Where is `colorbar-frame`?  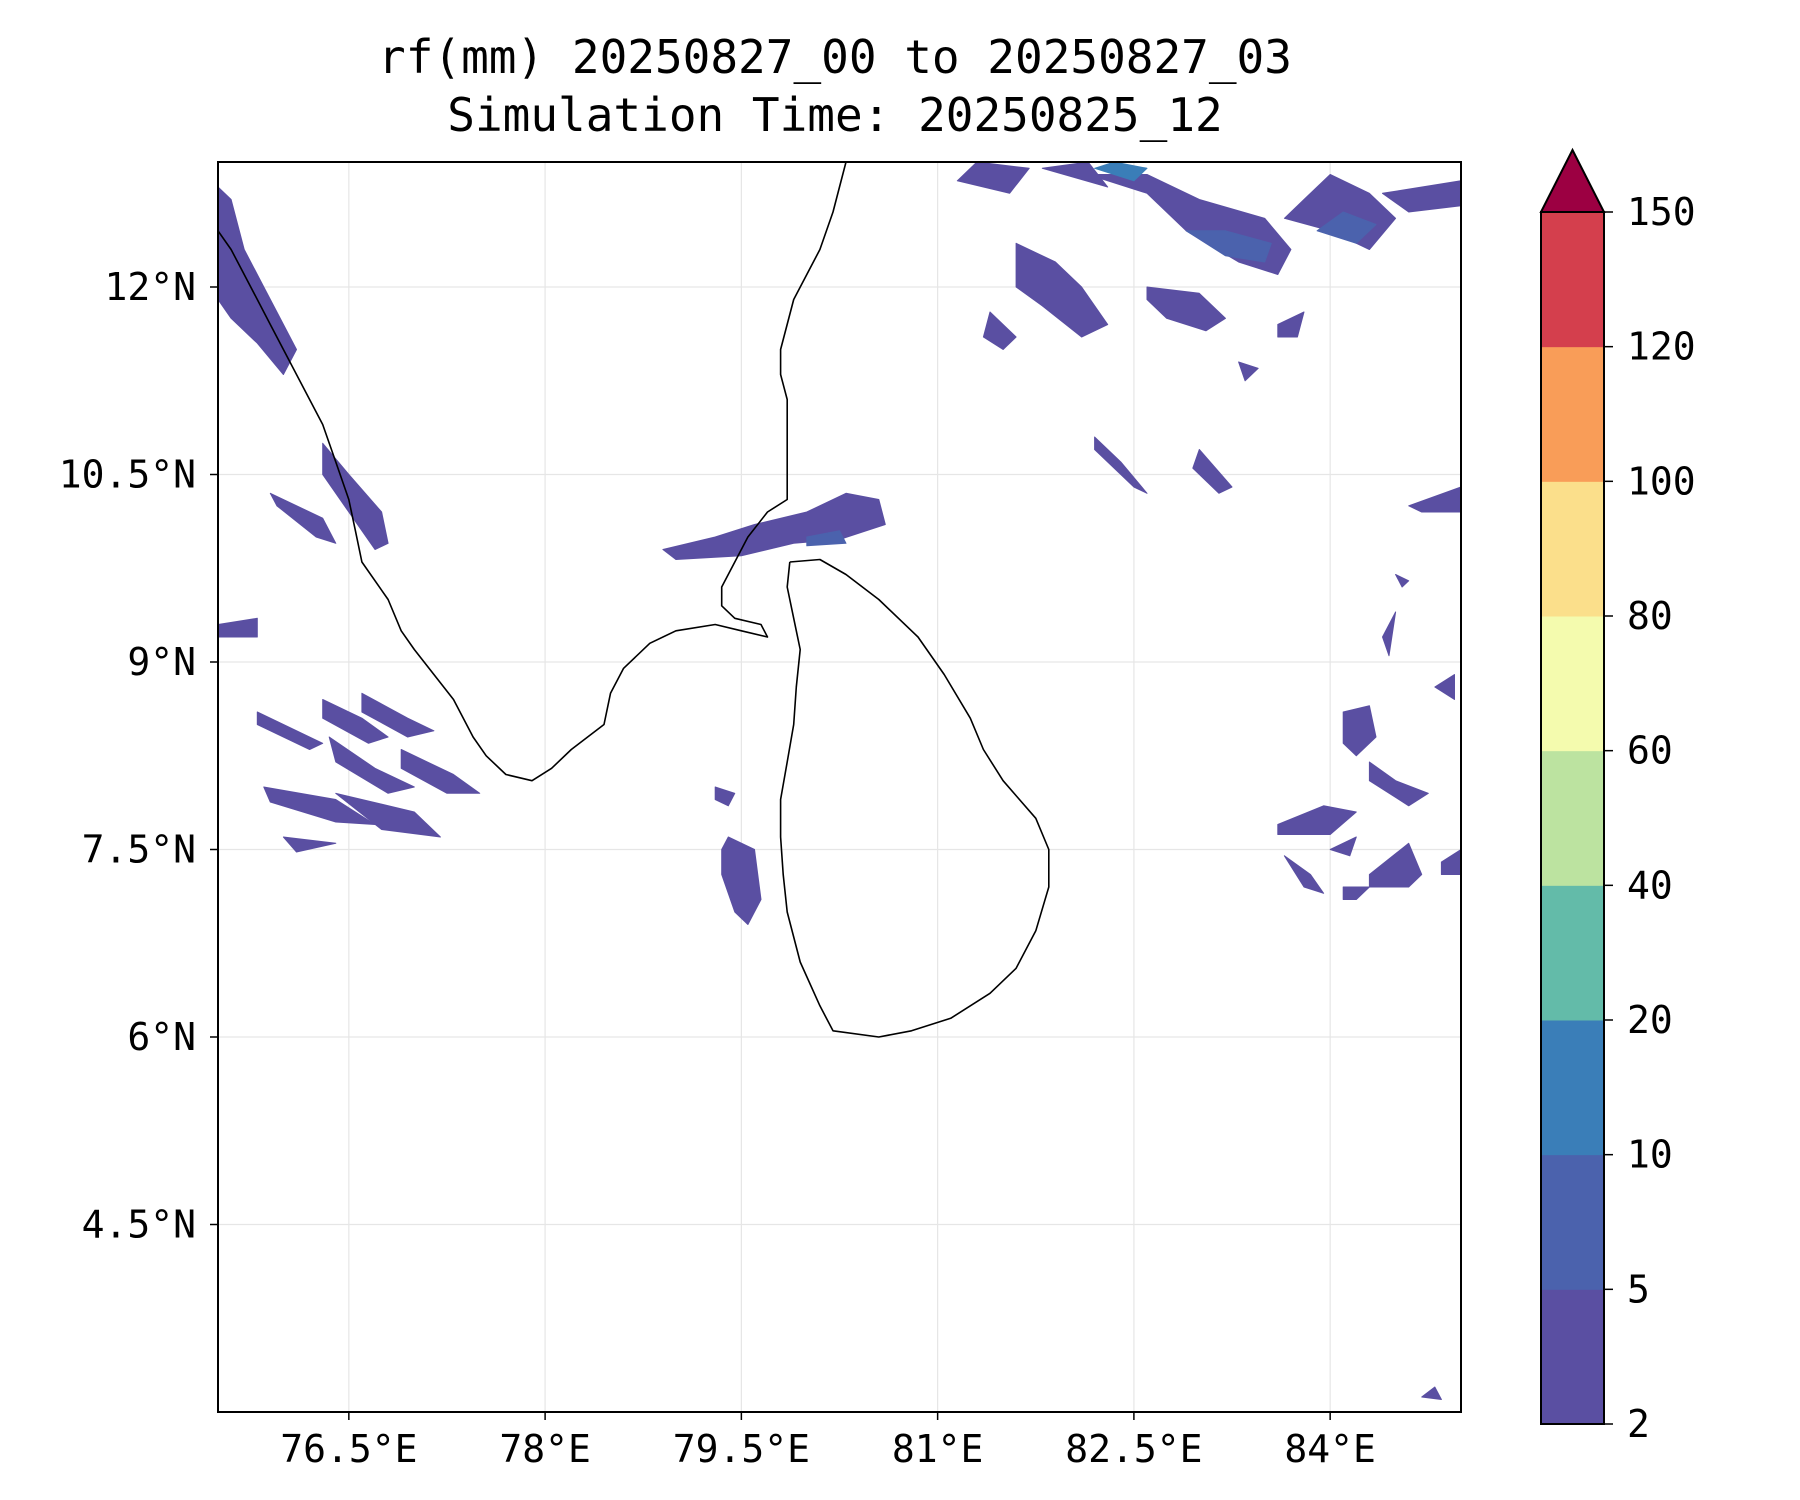
colorbar-frame is located at coordinates (1572, 818).